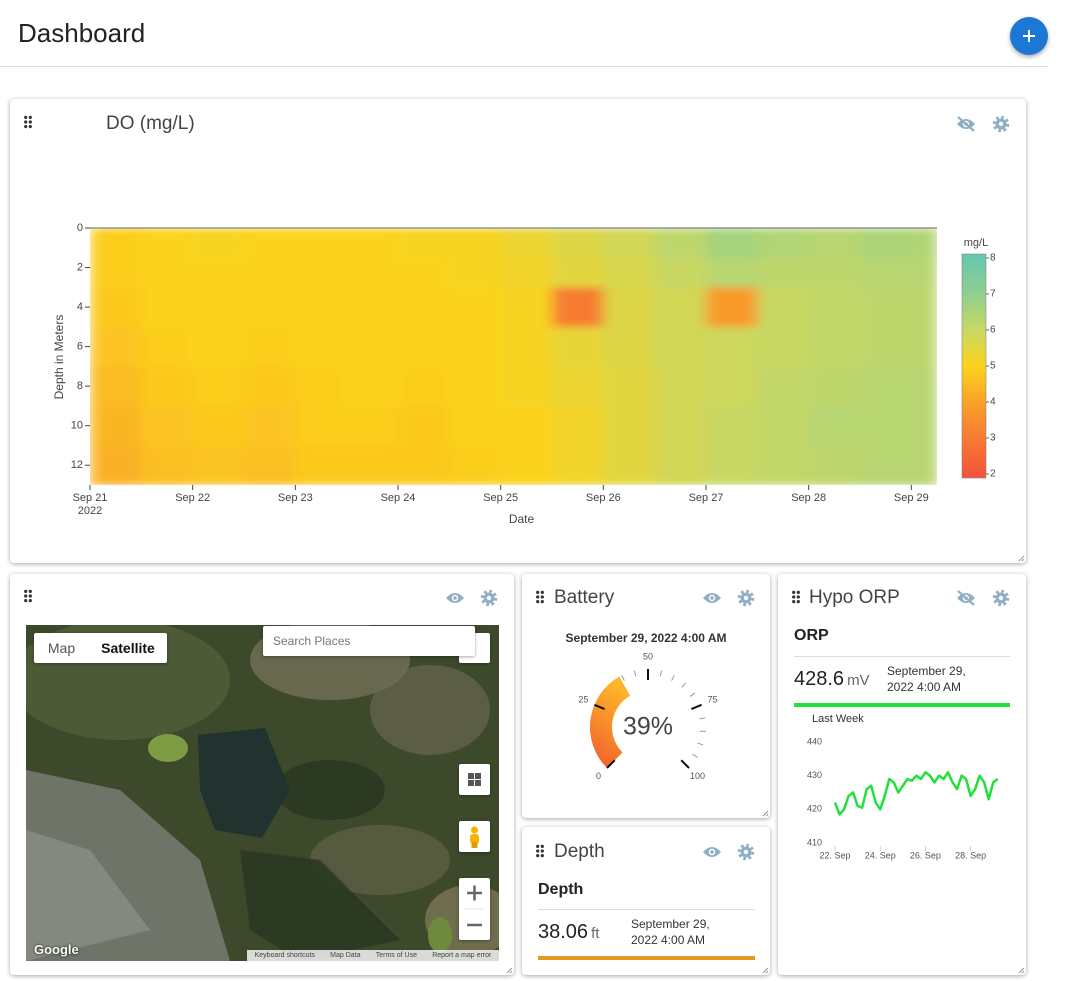 This screenshot has height=981, width=1080. Describe the element at coordinates (56, 949) in the screenshot. I see `map-logo: Google` at that location.